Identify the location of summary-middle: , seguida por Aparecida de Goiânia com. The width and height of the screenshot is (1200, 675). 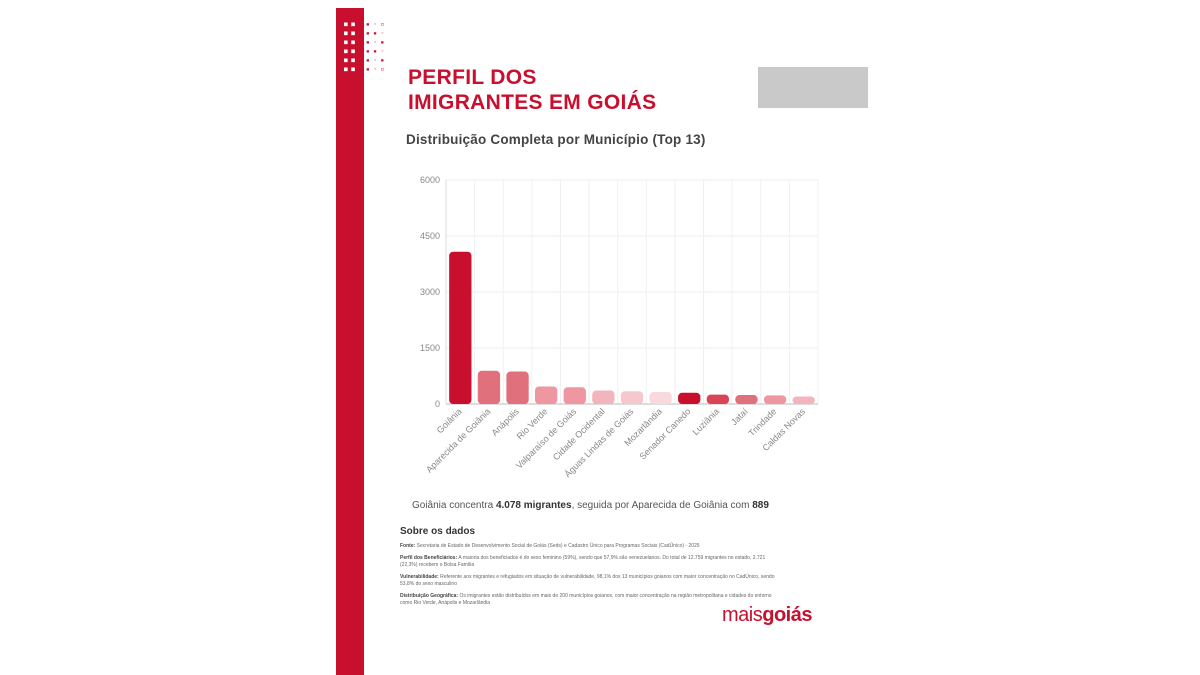
(662, 505).